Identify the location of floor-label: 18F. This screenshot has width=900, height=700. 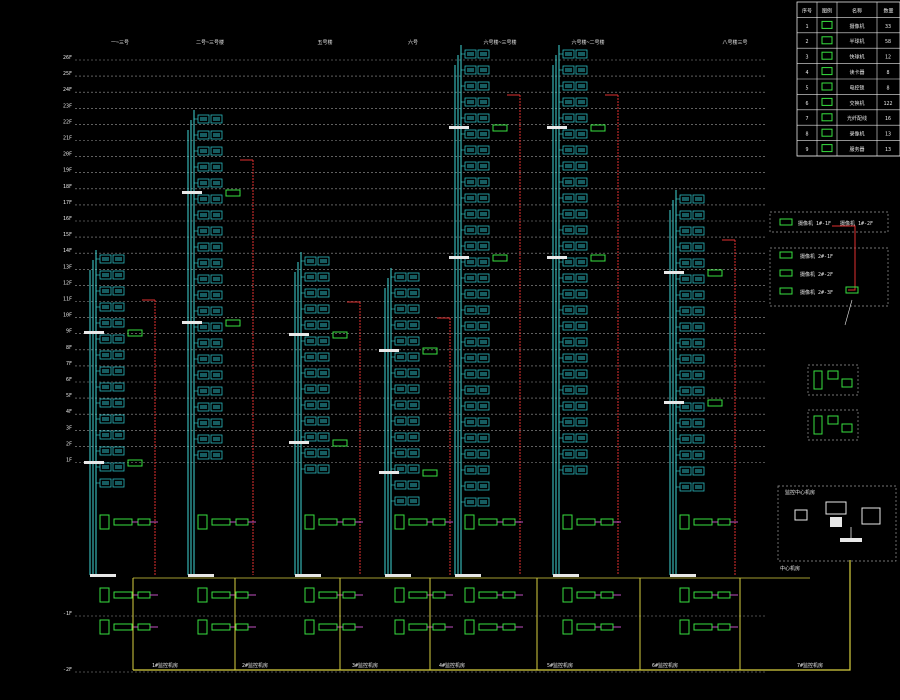
(67, 187).